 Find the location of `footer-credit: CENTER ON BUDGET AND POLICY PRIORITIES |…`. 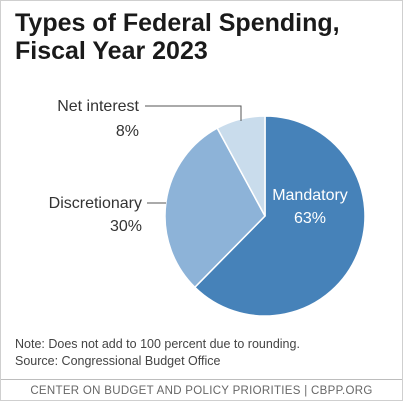

footer-credit: CENTER ON BUDGET AND POLICY PRIORITIES |… is located at coordinates (201, 391).